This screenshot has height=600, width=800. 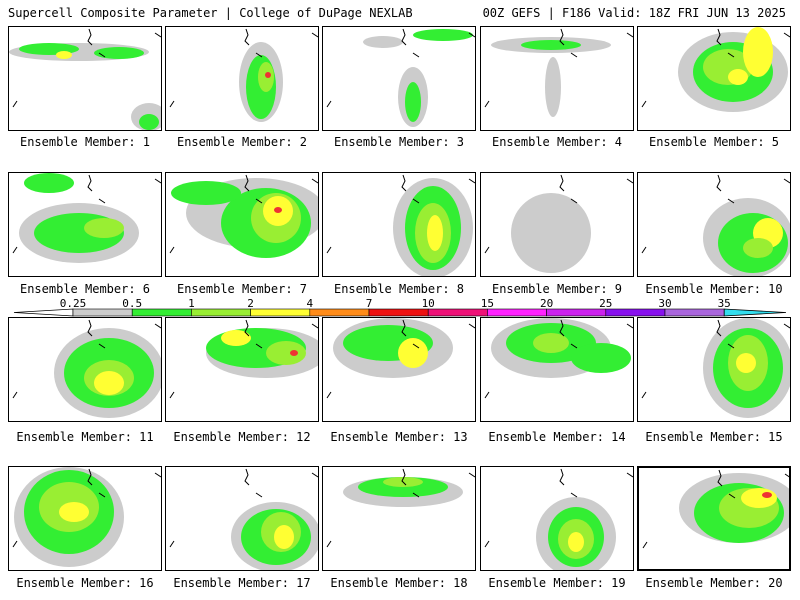 What do you see at coordinates (369, 303) in the screenshot?
I see `colorbar-tick-label: 7` at bounding box center [369, 303].